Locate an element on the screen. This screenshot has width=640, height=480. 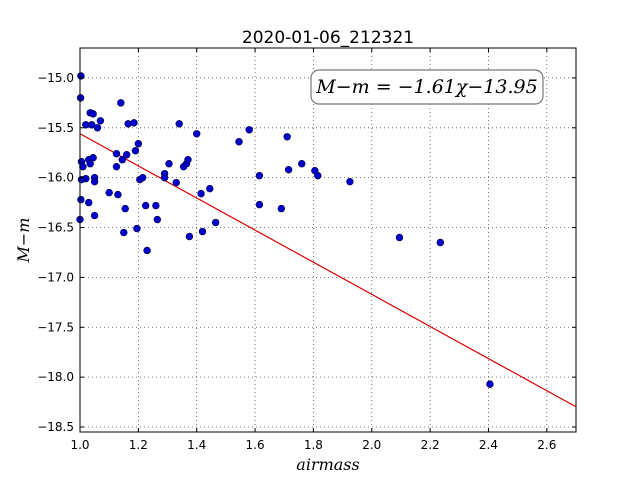
fit-annotation: M−m = −1.61χ−13.95 is located at coordinates (427, 87).